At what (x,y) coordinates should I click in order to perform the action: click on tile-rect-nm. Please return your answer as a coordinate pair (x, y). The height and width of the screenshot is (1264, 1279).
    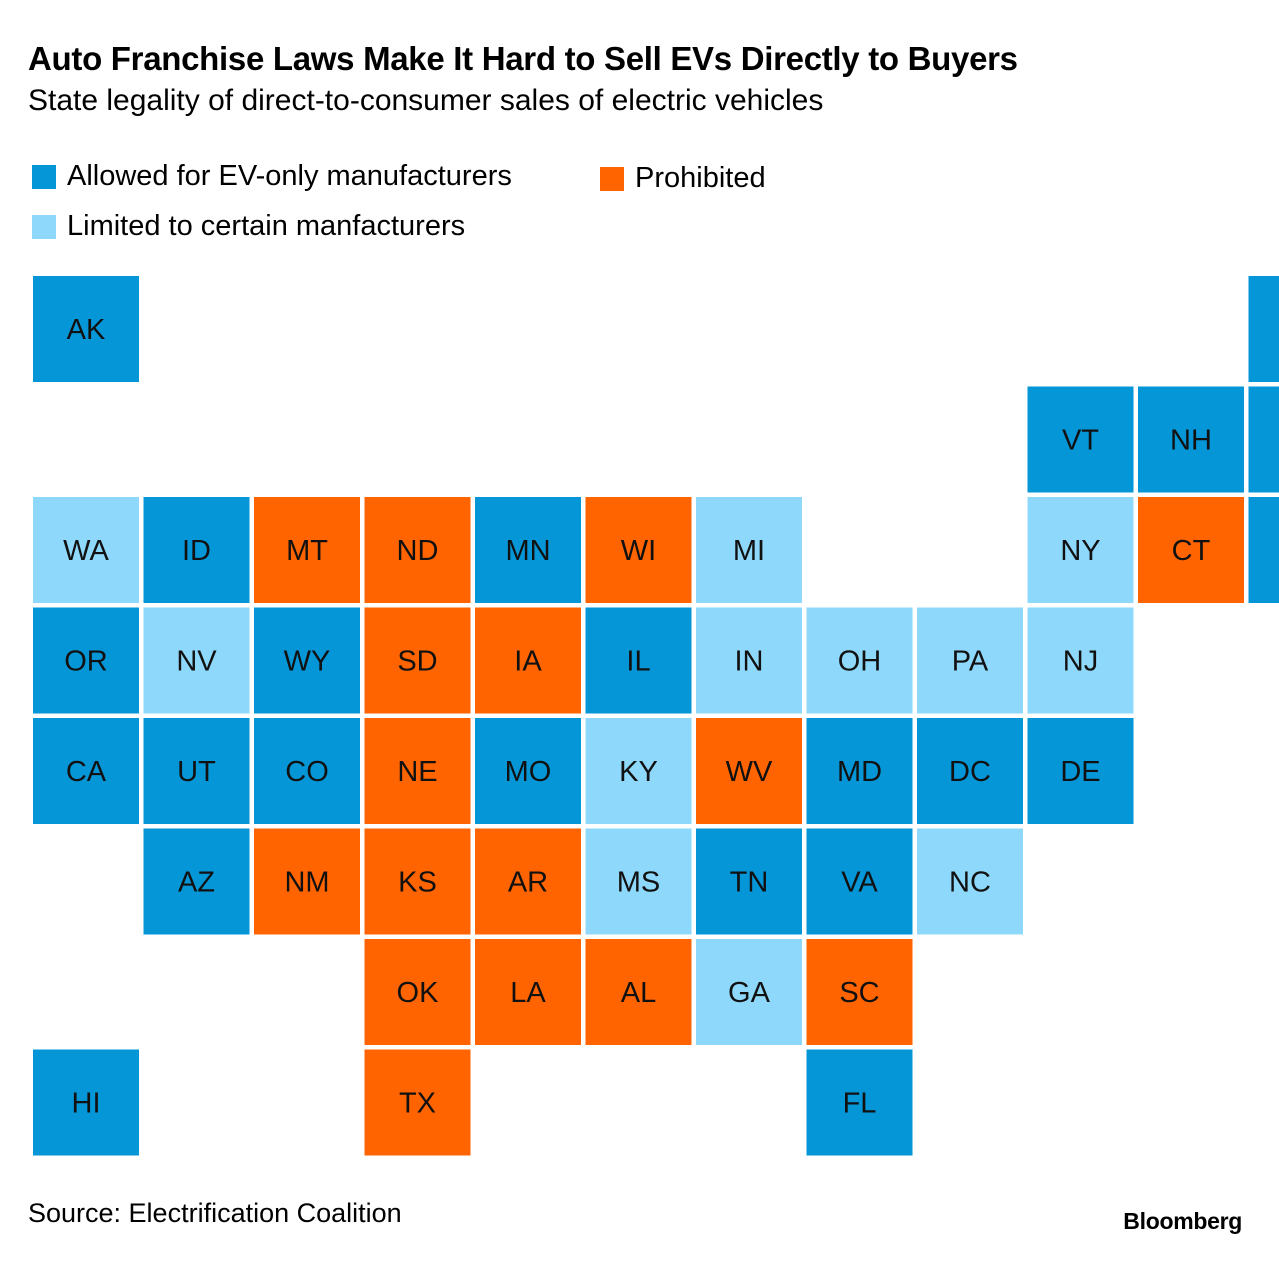
    Looking at the image, I should click on (307, 881).